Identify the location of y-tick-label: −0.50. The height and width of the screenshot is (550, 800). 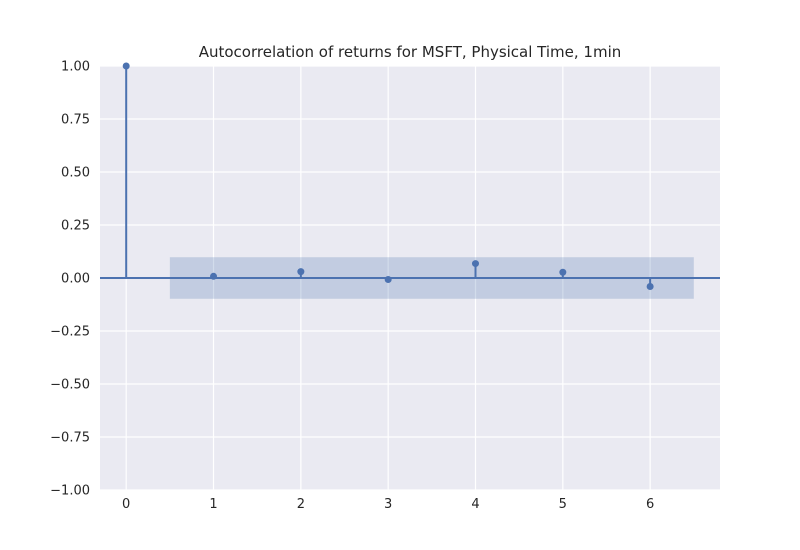
(70, 385).